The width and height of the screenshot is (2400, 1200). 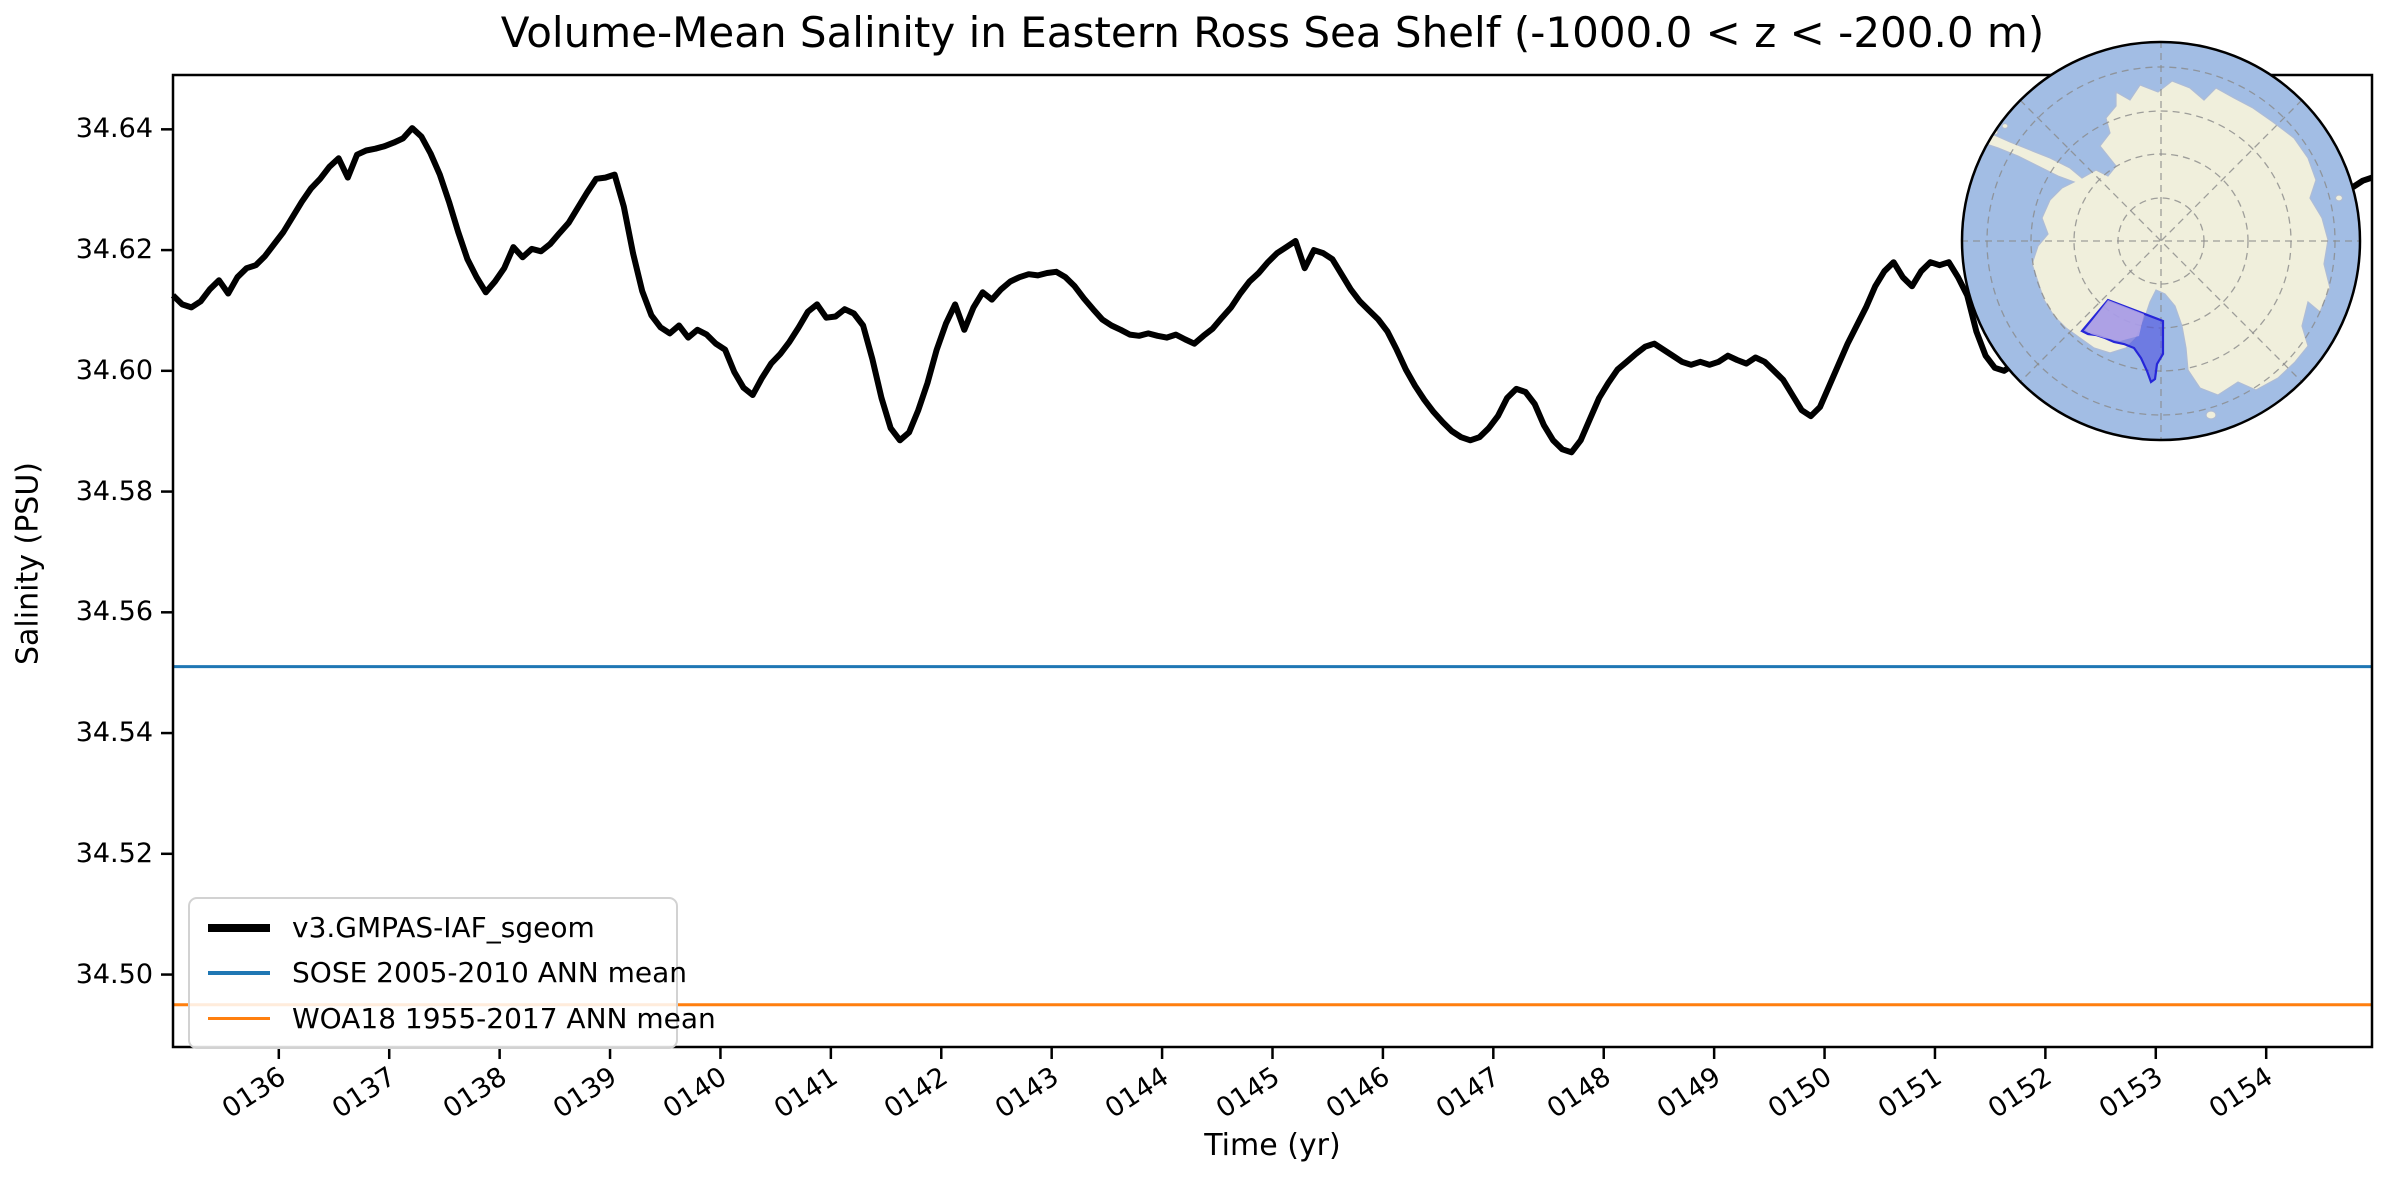 I want to click on legend-label-model: v3.GMPAS-IAF_sgeom, so click(x=443, y=928).